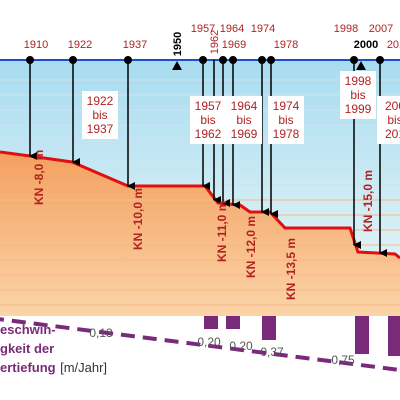  Describe the element at coordinates (53, 367) in the screenshot. I see `caption: ertiefung [m/Jahr]` at that location.